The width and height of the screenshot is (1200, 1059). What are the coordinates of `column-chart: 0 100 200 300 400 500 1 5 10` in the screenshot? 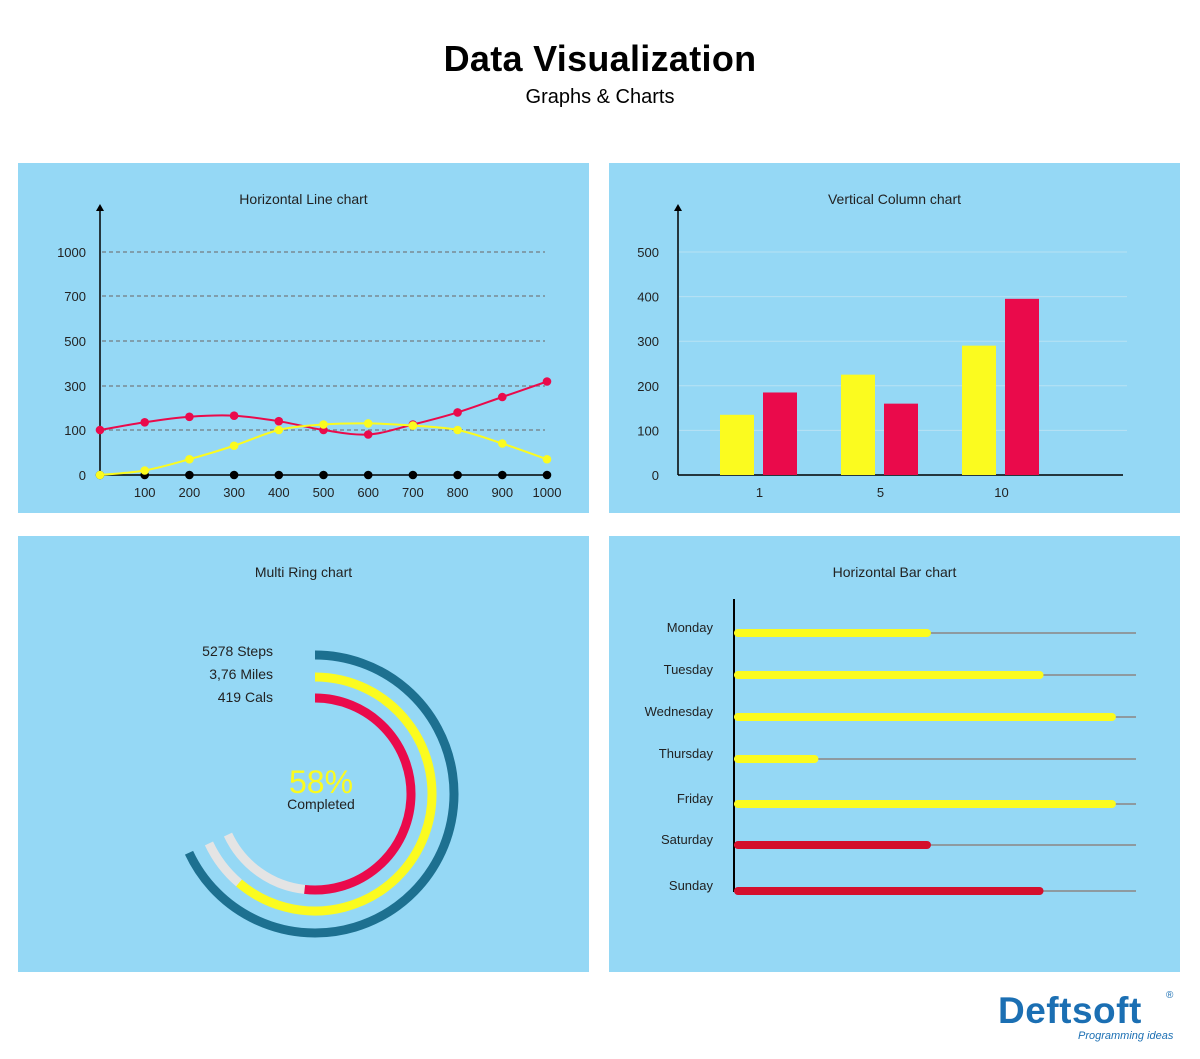 It's located at (882, 352).